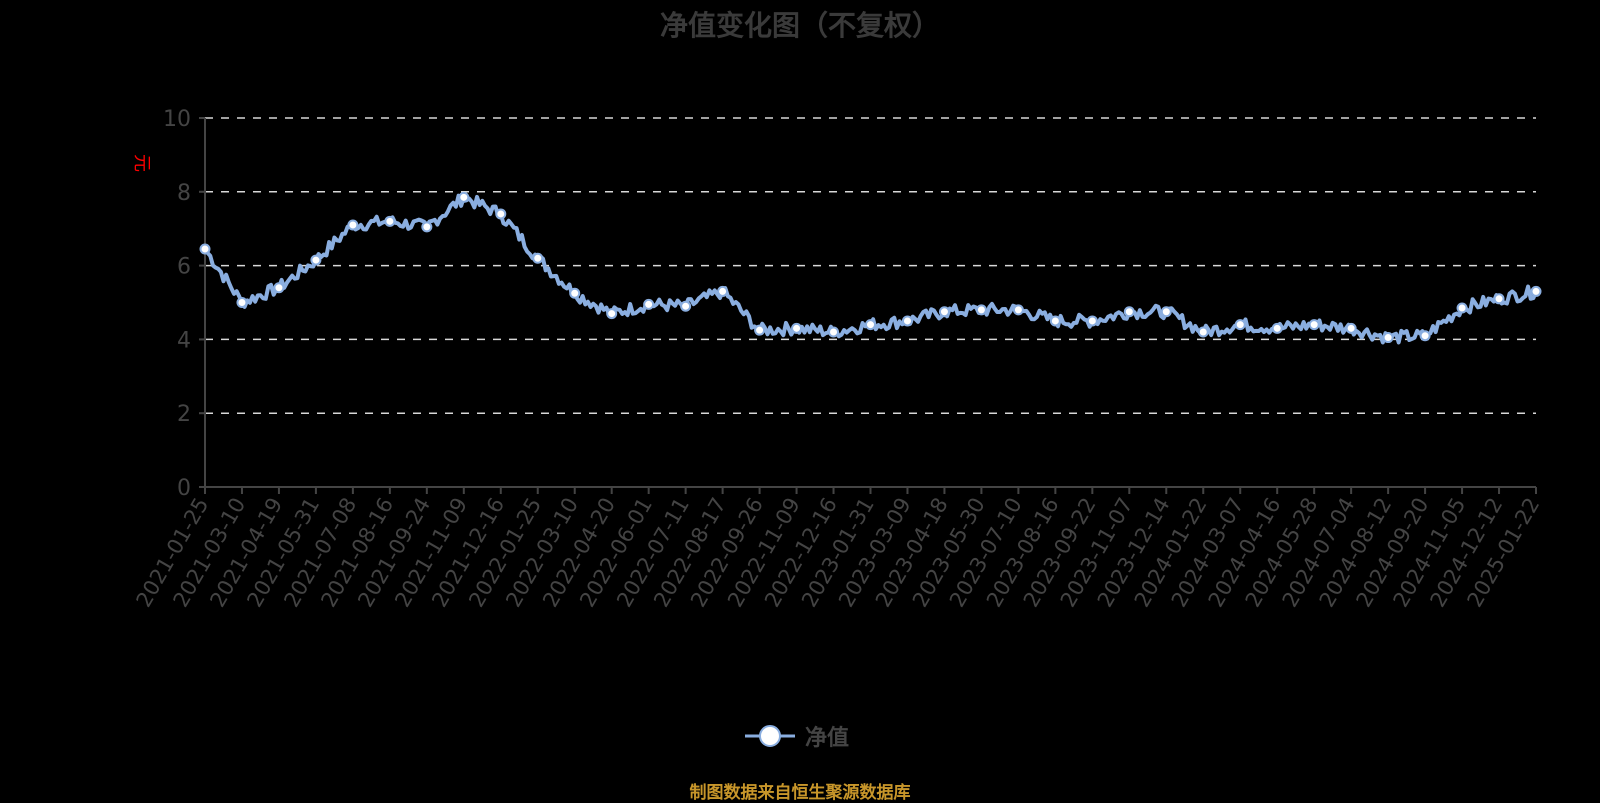 The width and height of the screenshot is (1600, 803). I want to click on y-tick-label: 6, so click(184, 267).